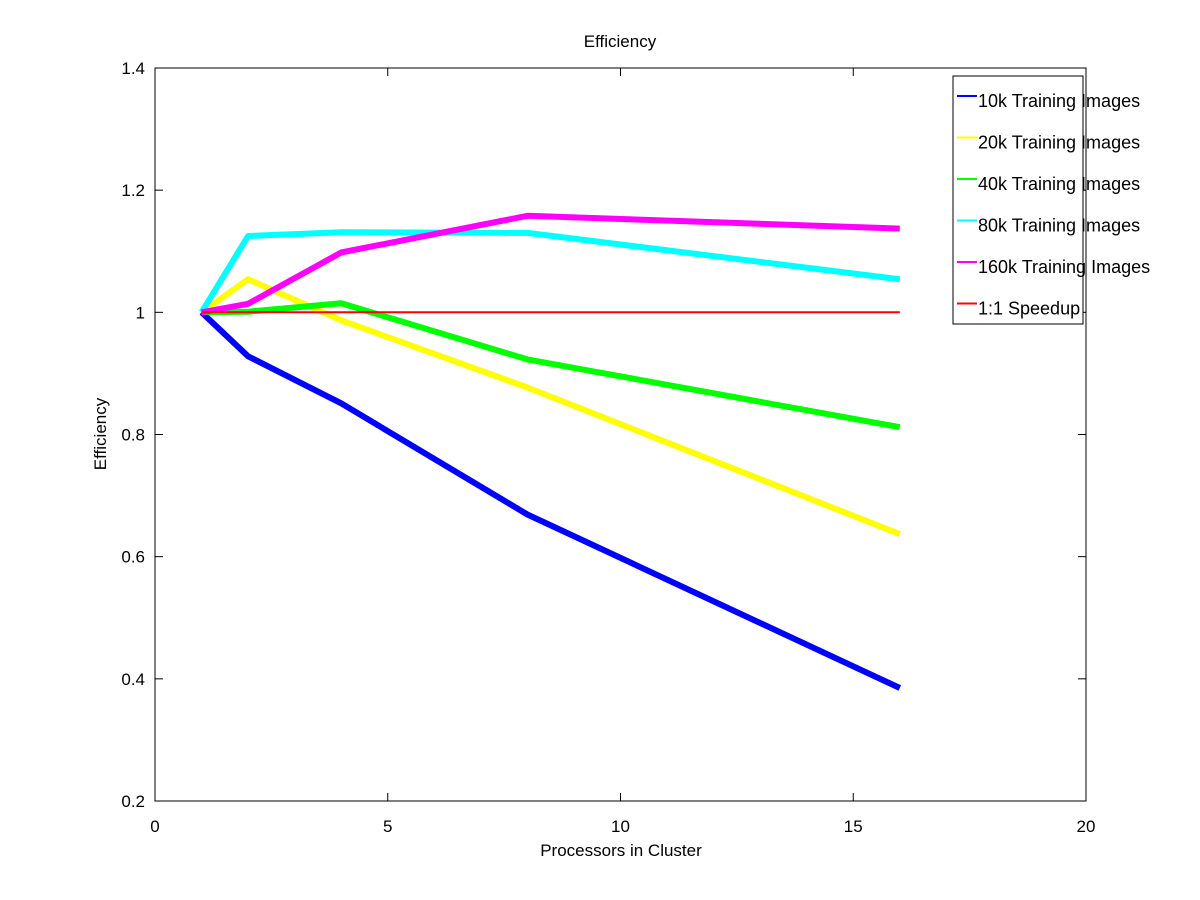  I want to click on x-tick-label: 5, so click(387, 826).